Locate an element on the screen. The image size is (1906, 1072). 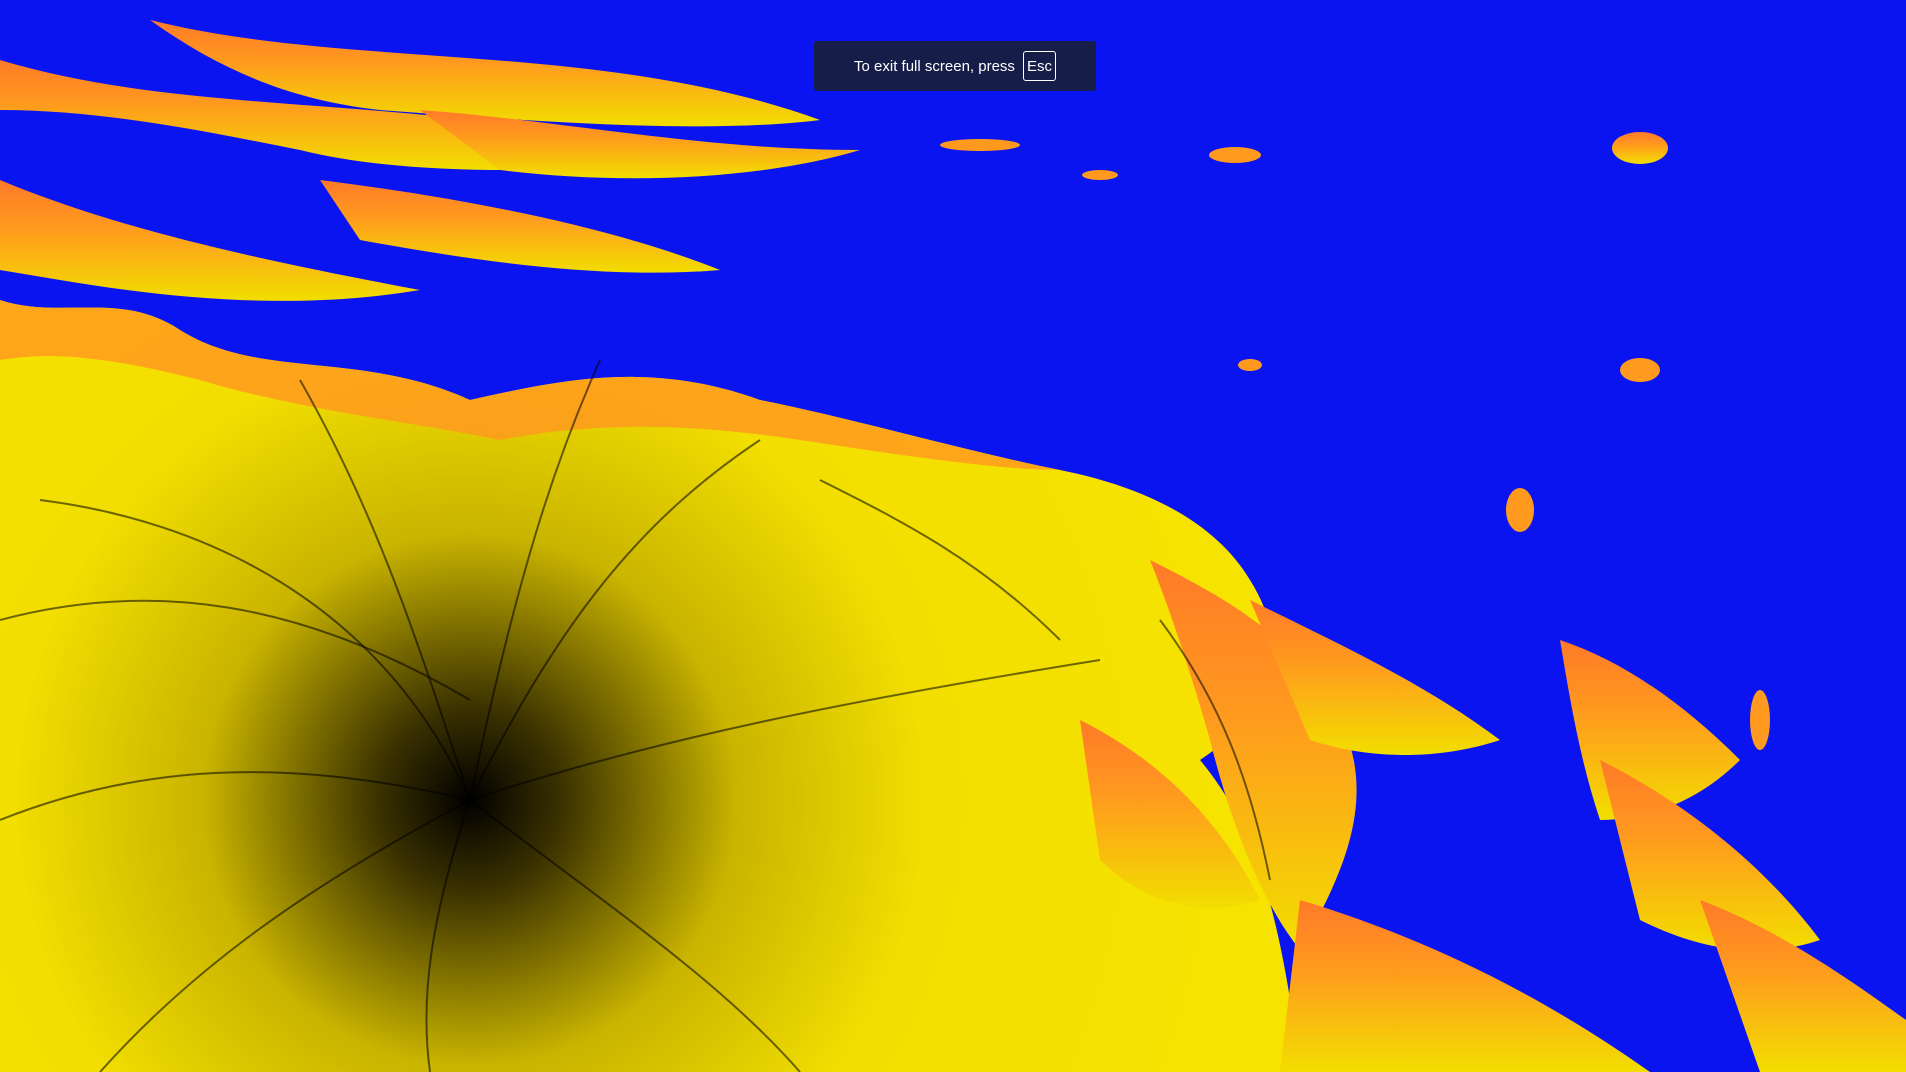
esc-key-hint: Esc is located at coordinates (1039, 66).